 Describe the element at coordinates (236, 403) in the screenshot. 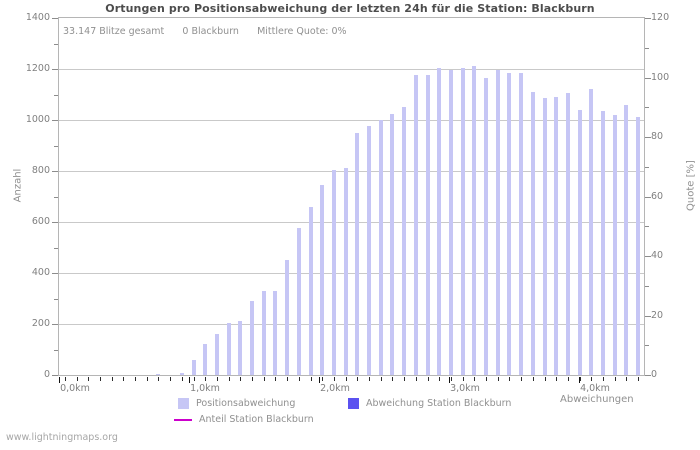

I see `legend-item: Positionsabweichung` at that location.